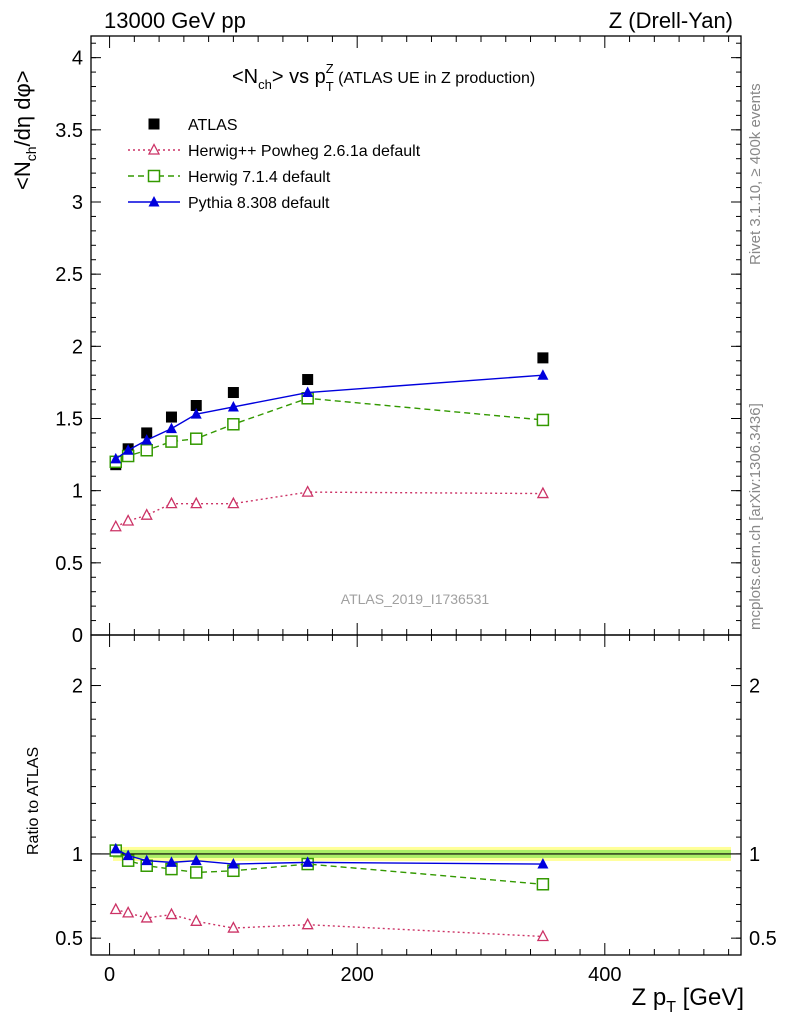 The height and width of the screenshot is (1024, 786). I want to click on ratio-ytick-label-right: 2, so click(754, 687).